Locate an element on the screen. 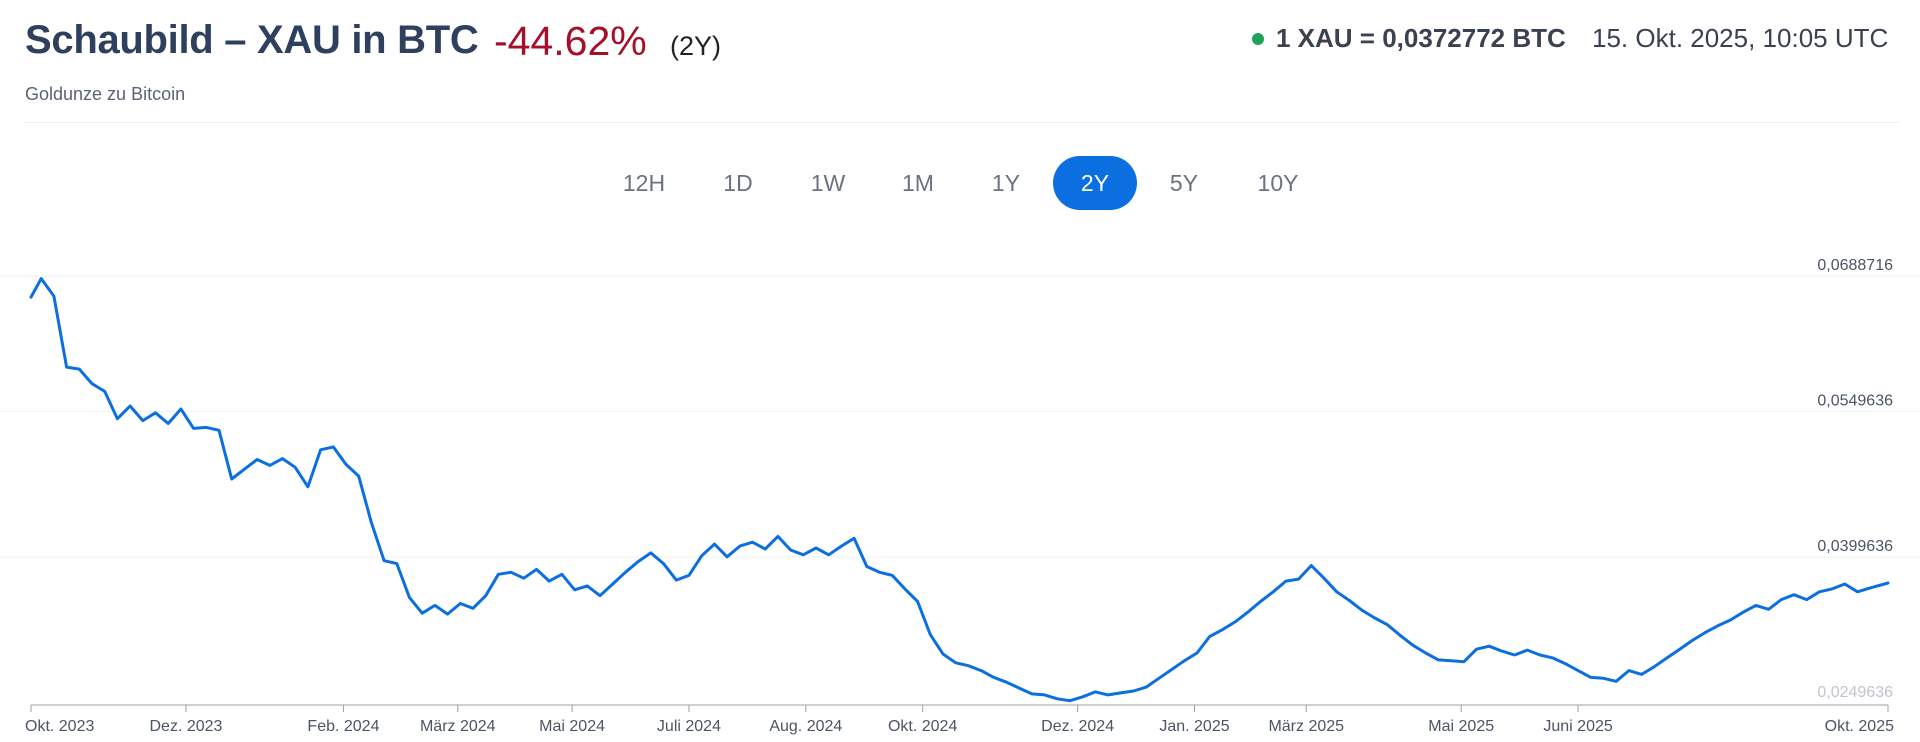 Image resolution: width=1920 pixels, height=742 pixels. tab-12h: 12H is located at coordinates (644, 183).